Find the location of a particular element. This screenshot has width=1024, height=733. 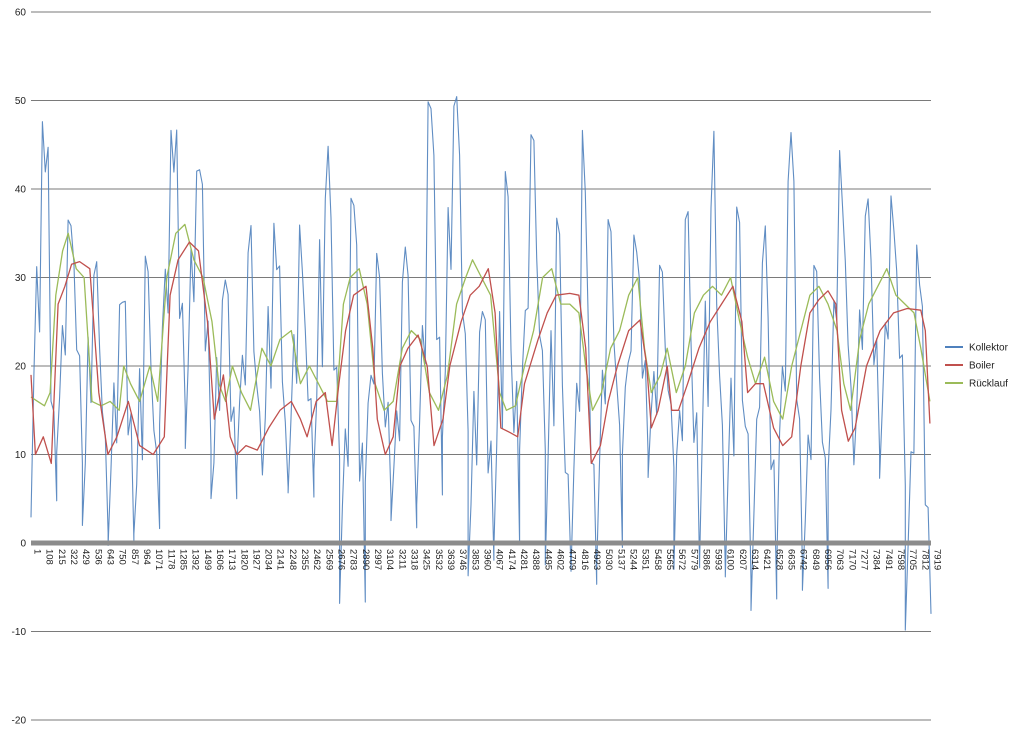

x-tick-label: 536 is located at coordinates (97, 557).